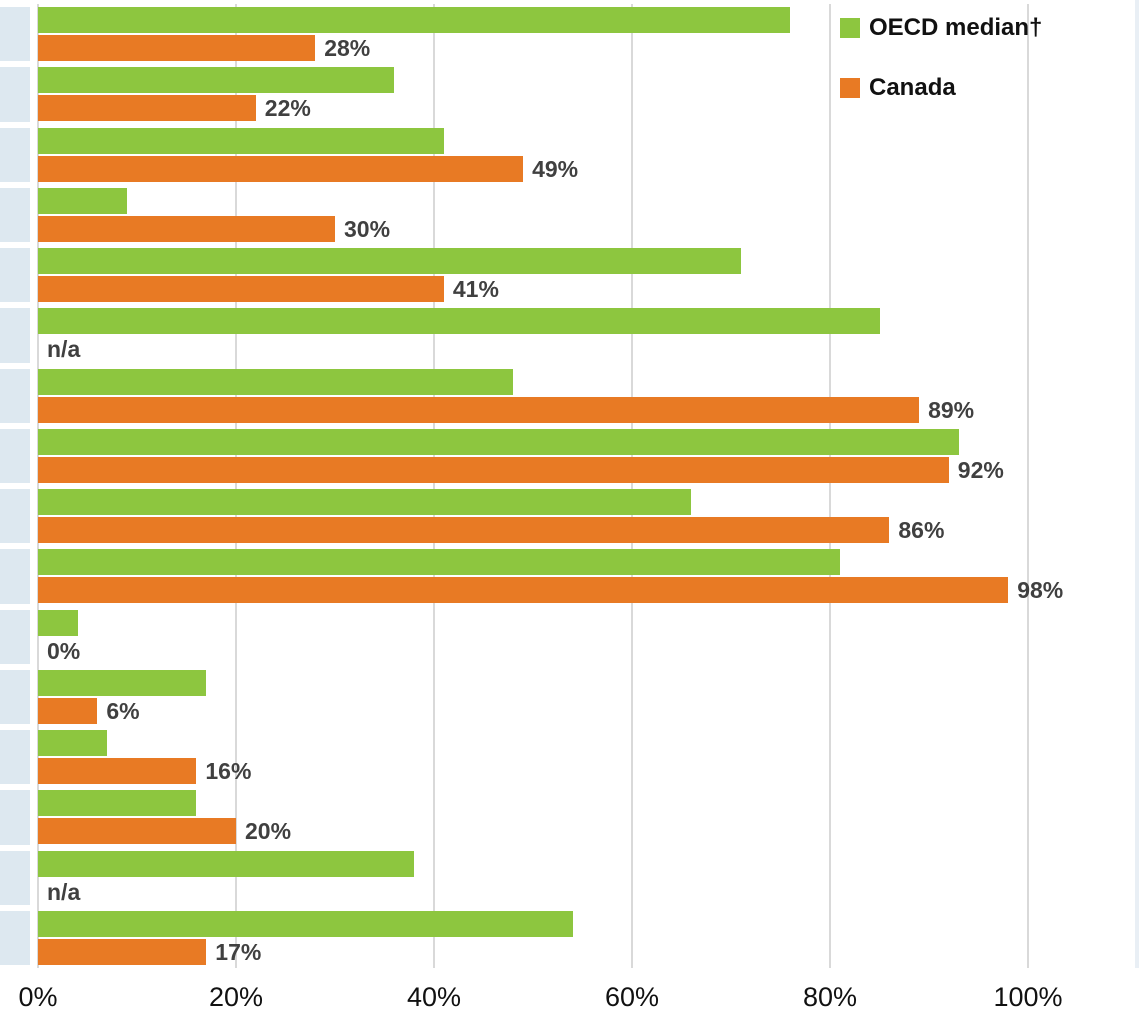 The height and width of the screenshot is (1032, 1140). I want to click on bar-value-label: 0%, so click(64, 650).